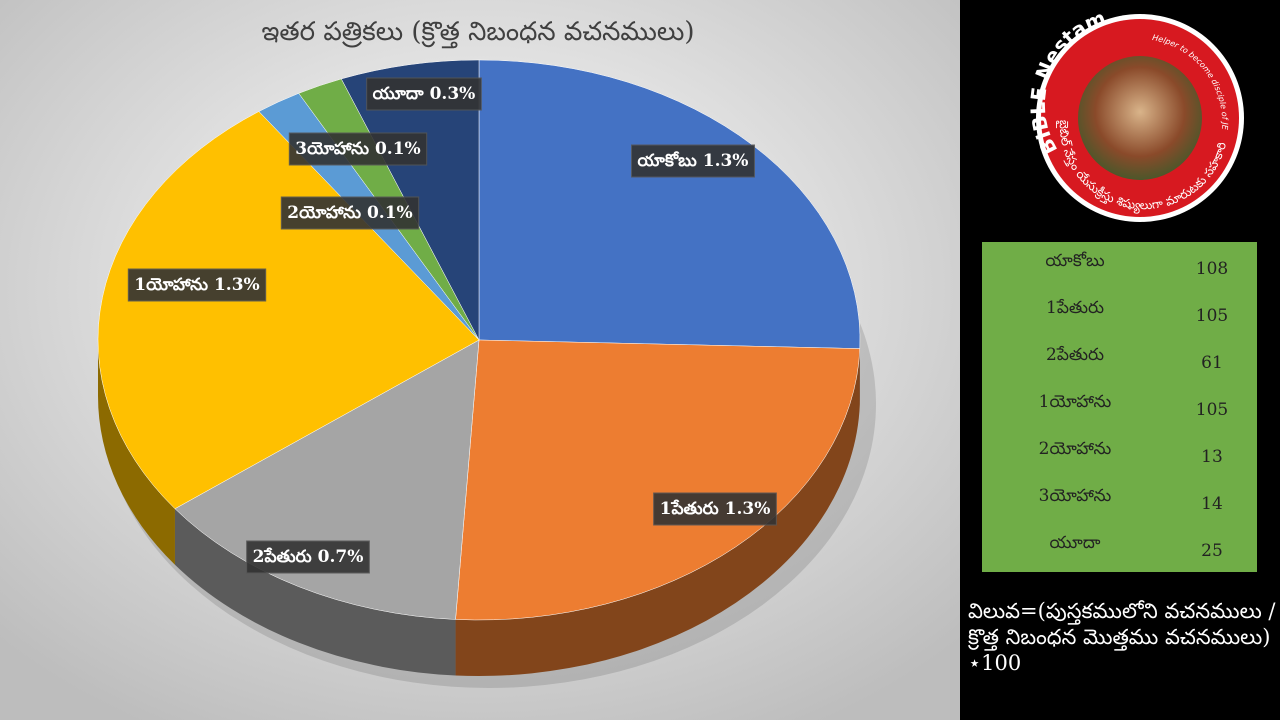  I want to click on data-label-text: 2యోహాను 0.1%, so click(349, 213).